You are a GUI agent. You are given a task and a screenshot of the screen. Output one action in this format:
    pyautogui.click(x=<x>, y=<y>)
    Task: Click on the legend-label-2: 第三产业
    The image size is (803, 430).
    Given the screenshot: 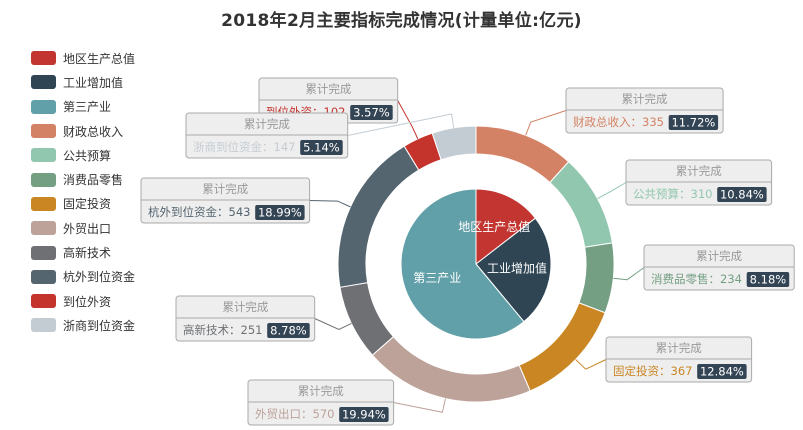 What is the action you would take?
    pyautogui.click(x=87, y=107)
    